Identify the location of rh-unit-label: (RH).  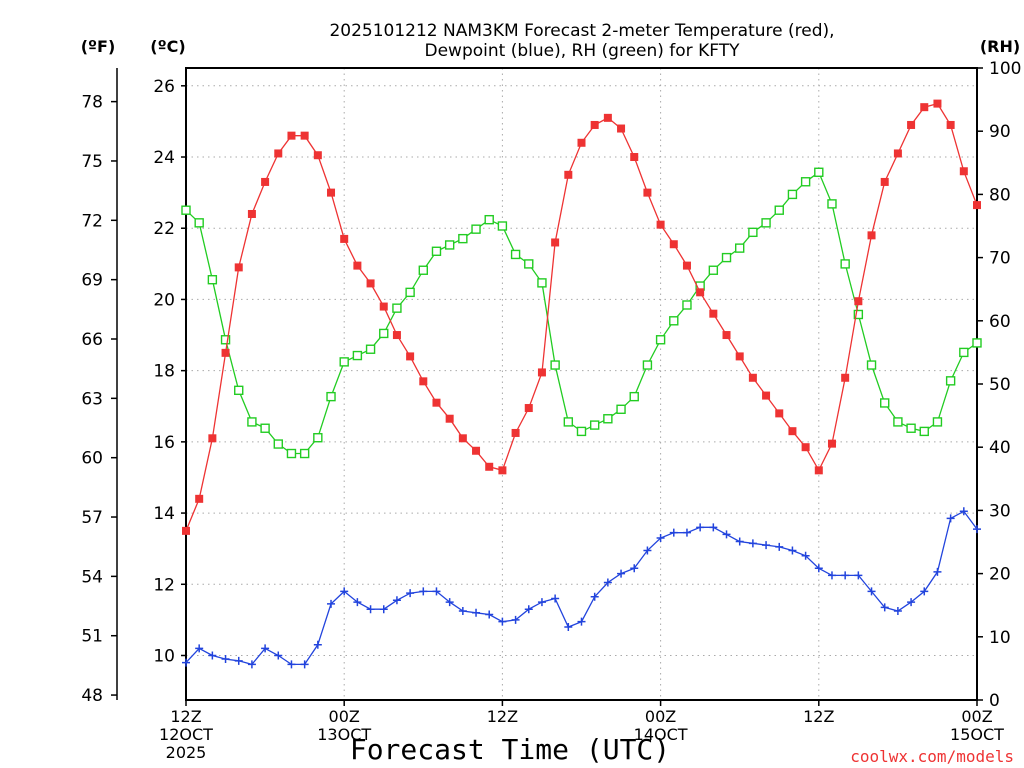
(1000, 46).